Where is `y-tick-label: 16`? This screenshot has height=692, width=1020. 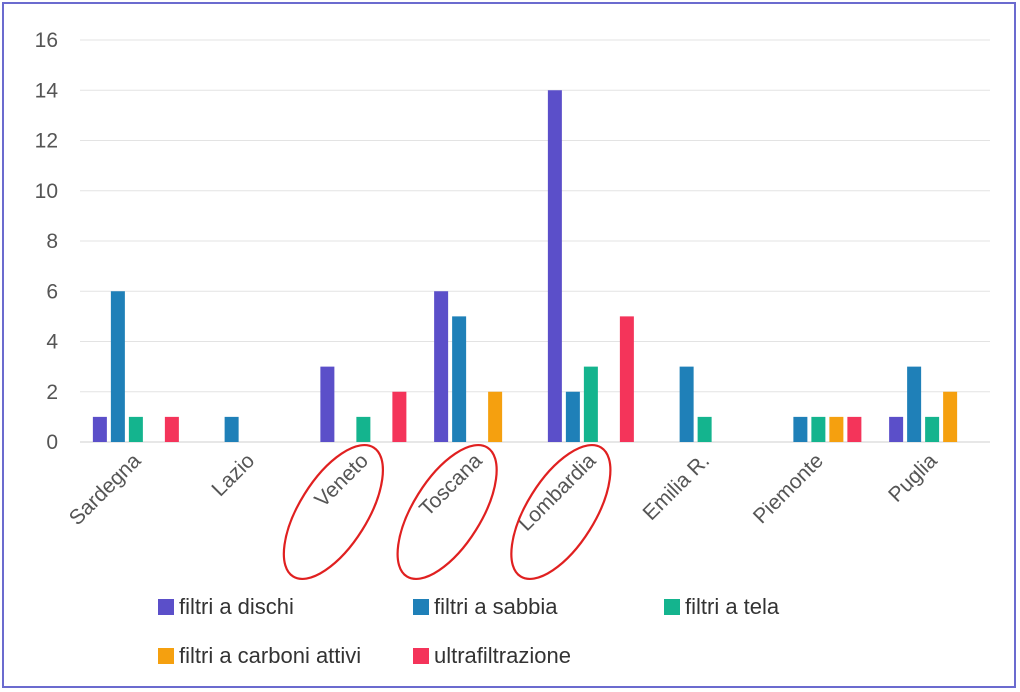 y-tick-label: 16 is located at coordinates (46, 40).